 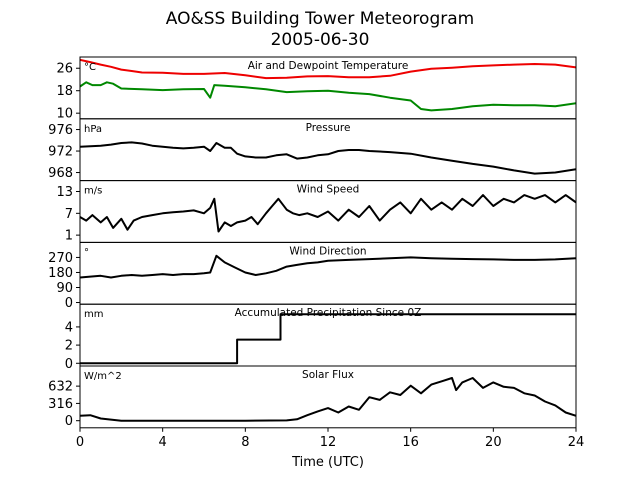 I want to click on panel-4-title: Accumulated Precipitation Since 0Z, so click(x=328, y=313).